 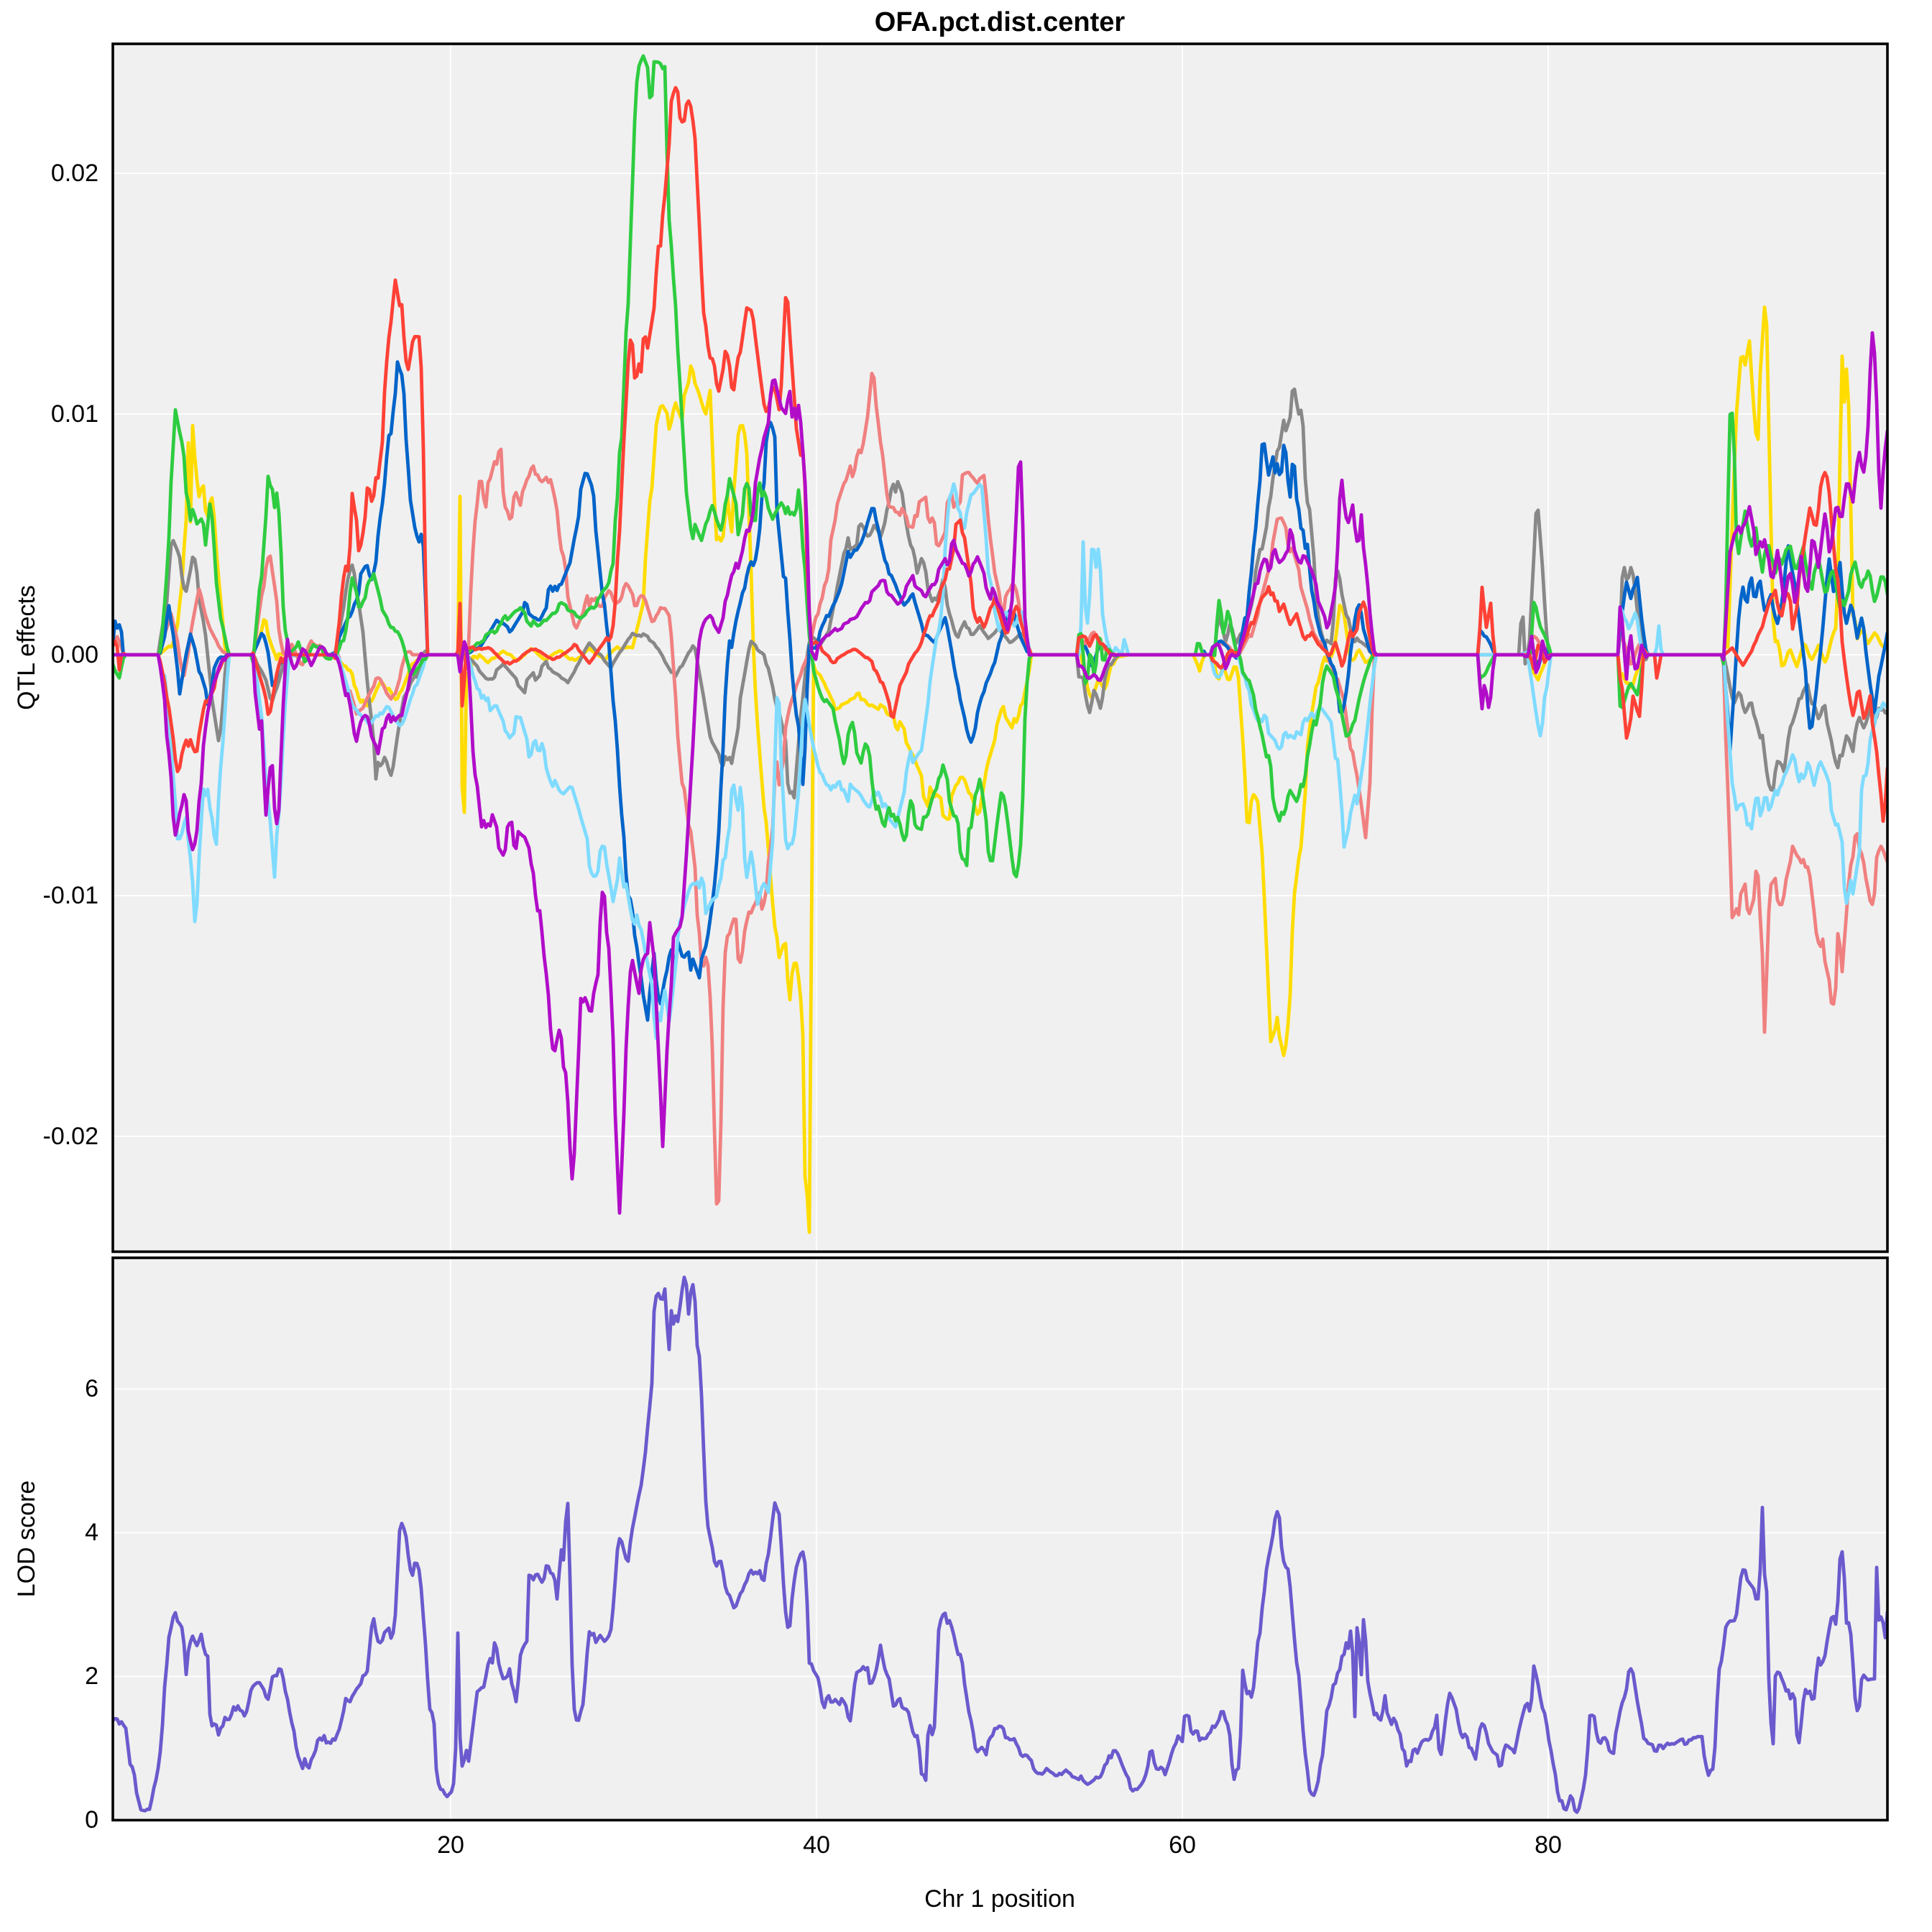 I want to click on svg-text: 4, so click(x=91, y=1532).